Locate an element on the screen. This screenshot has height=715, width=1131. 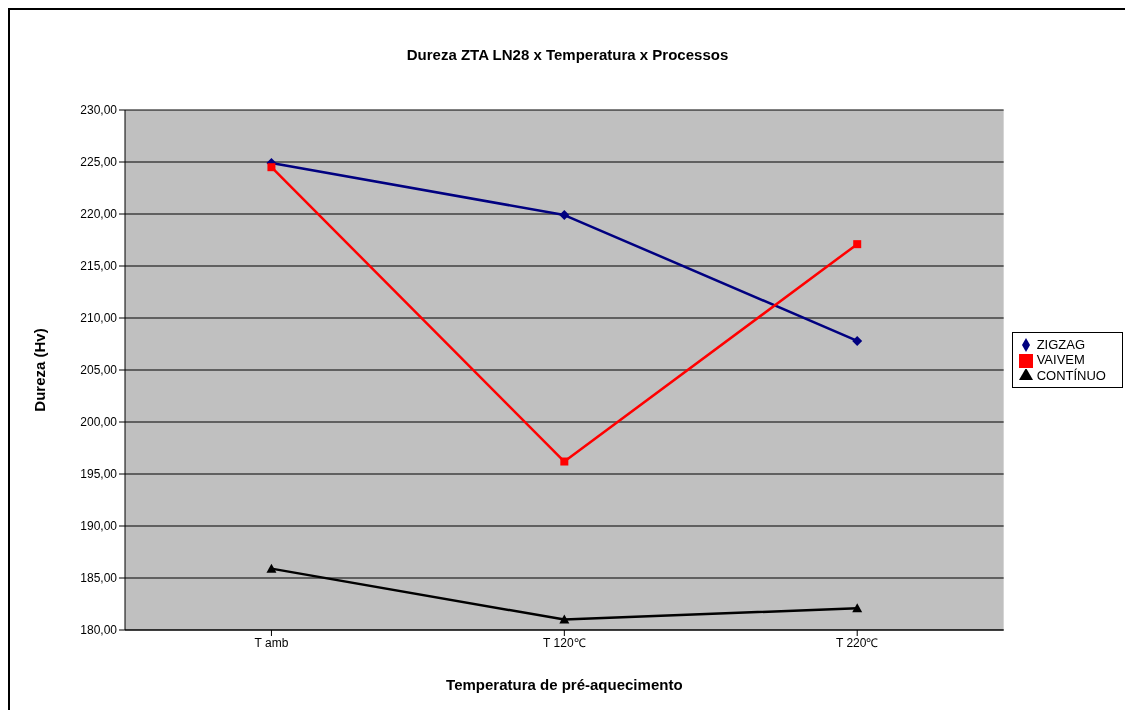
x-tick-label: T 120℃ is located at coordinates (564, 642).